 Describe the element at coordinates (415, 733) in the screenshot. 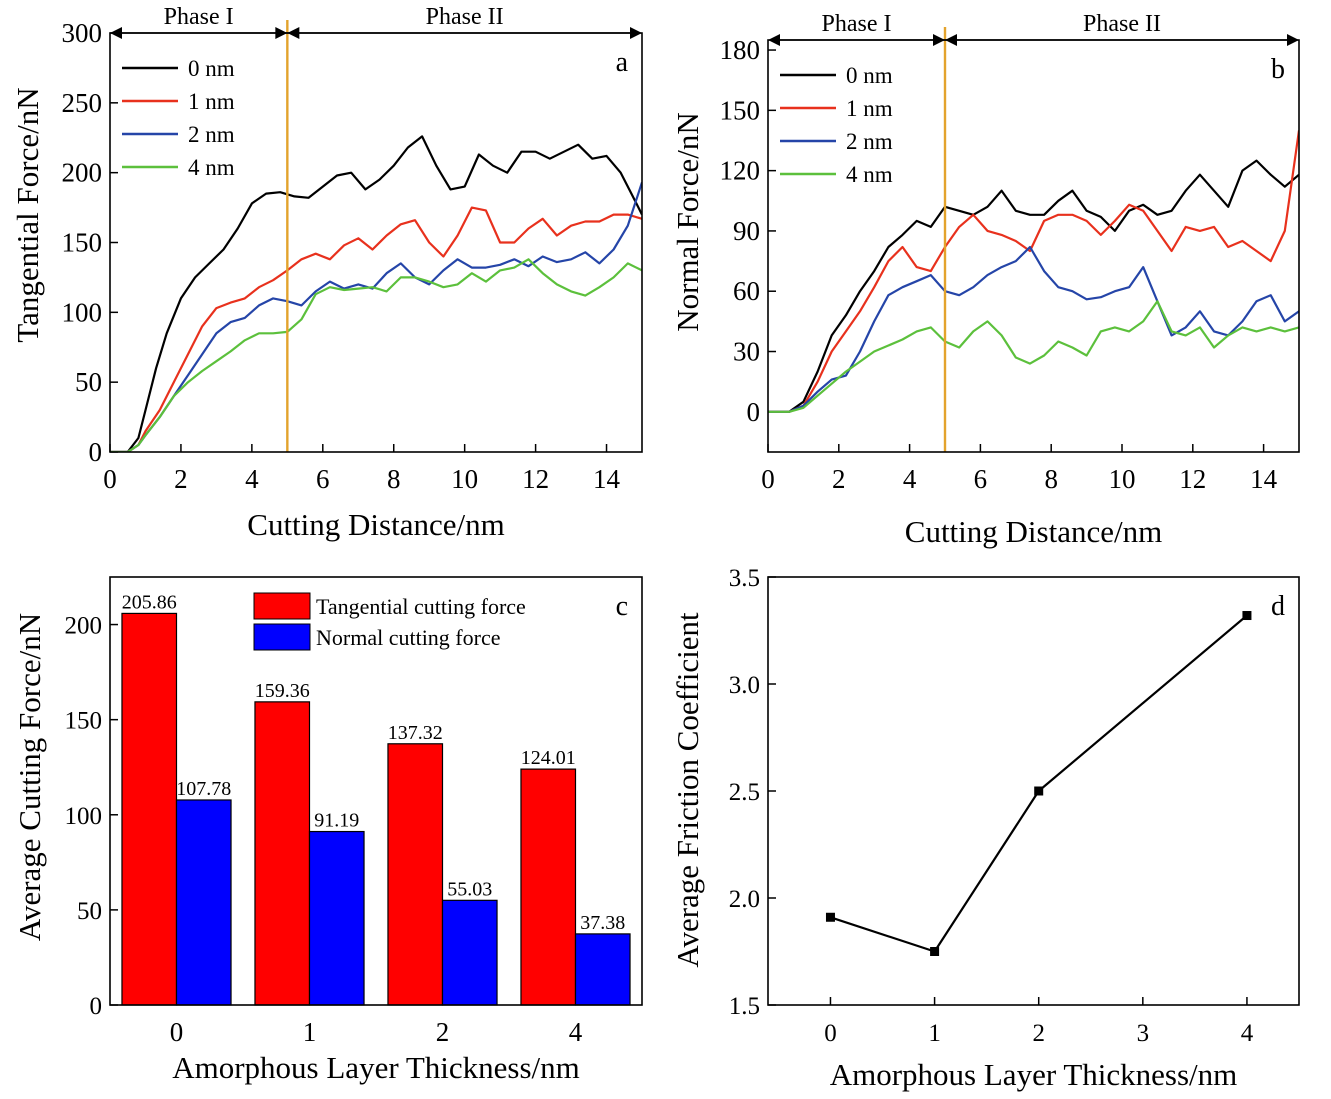

I see `bar-value-label: 137.32` at that location.